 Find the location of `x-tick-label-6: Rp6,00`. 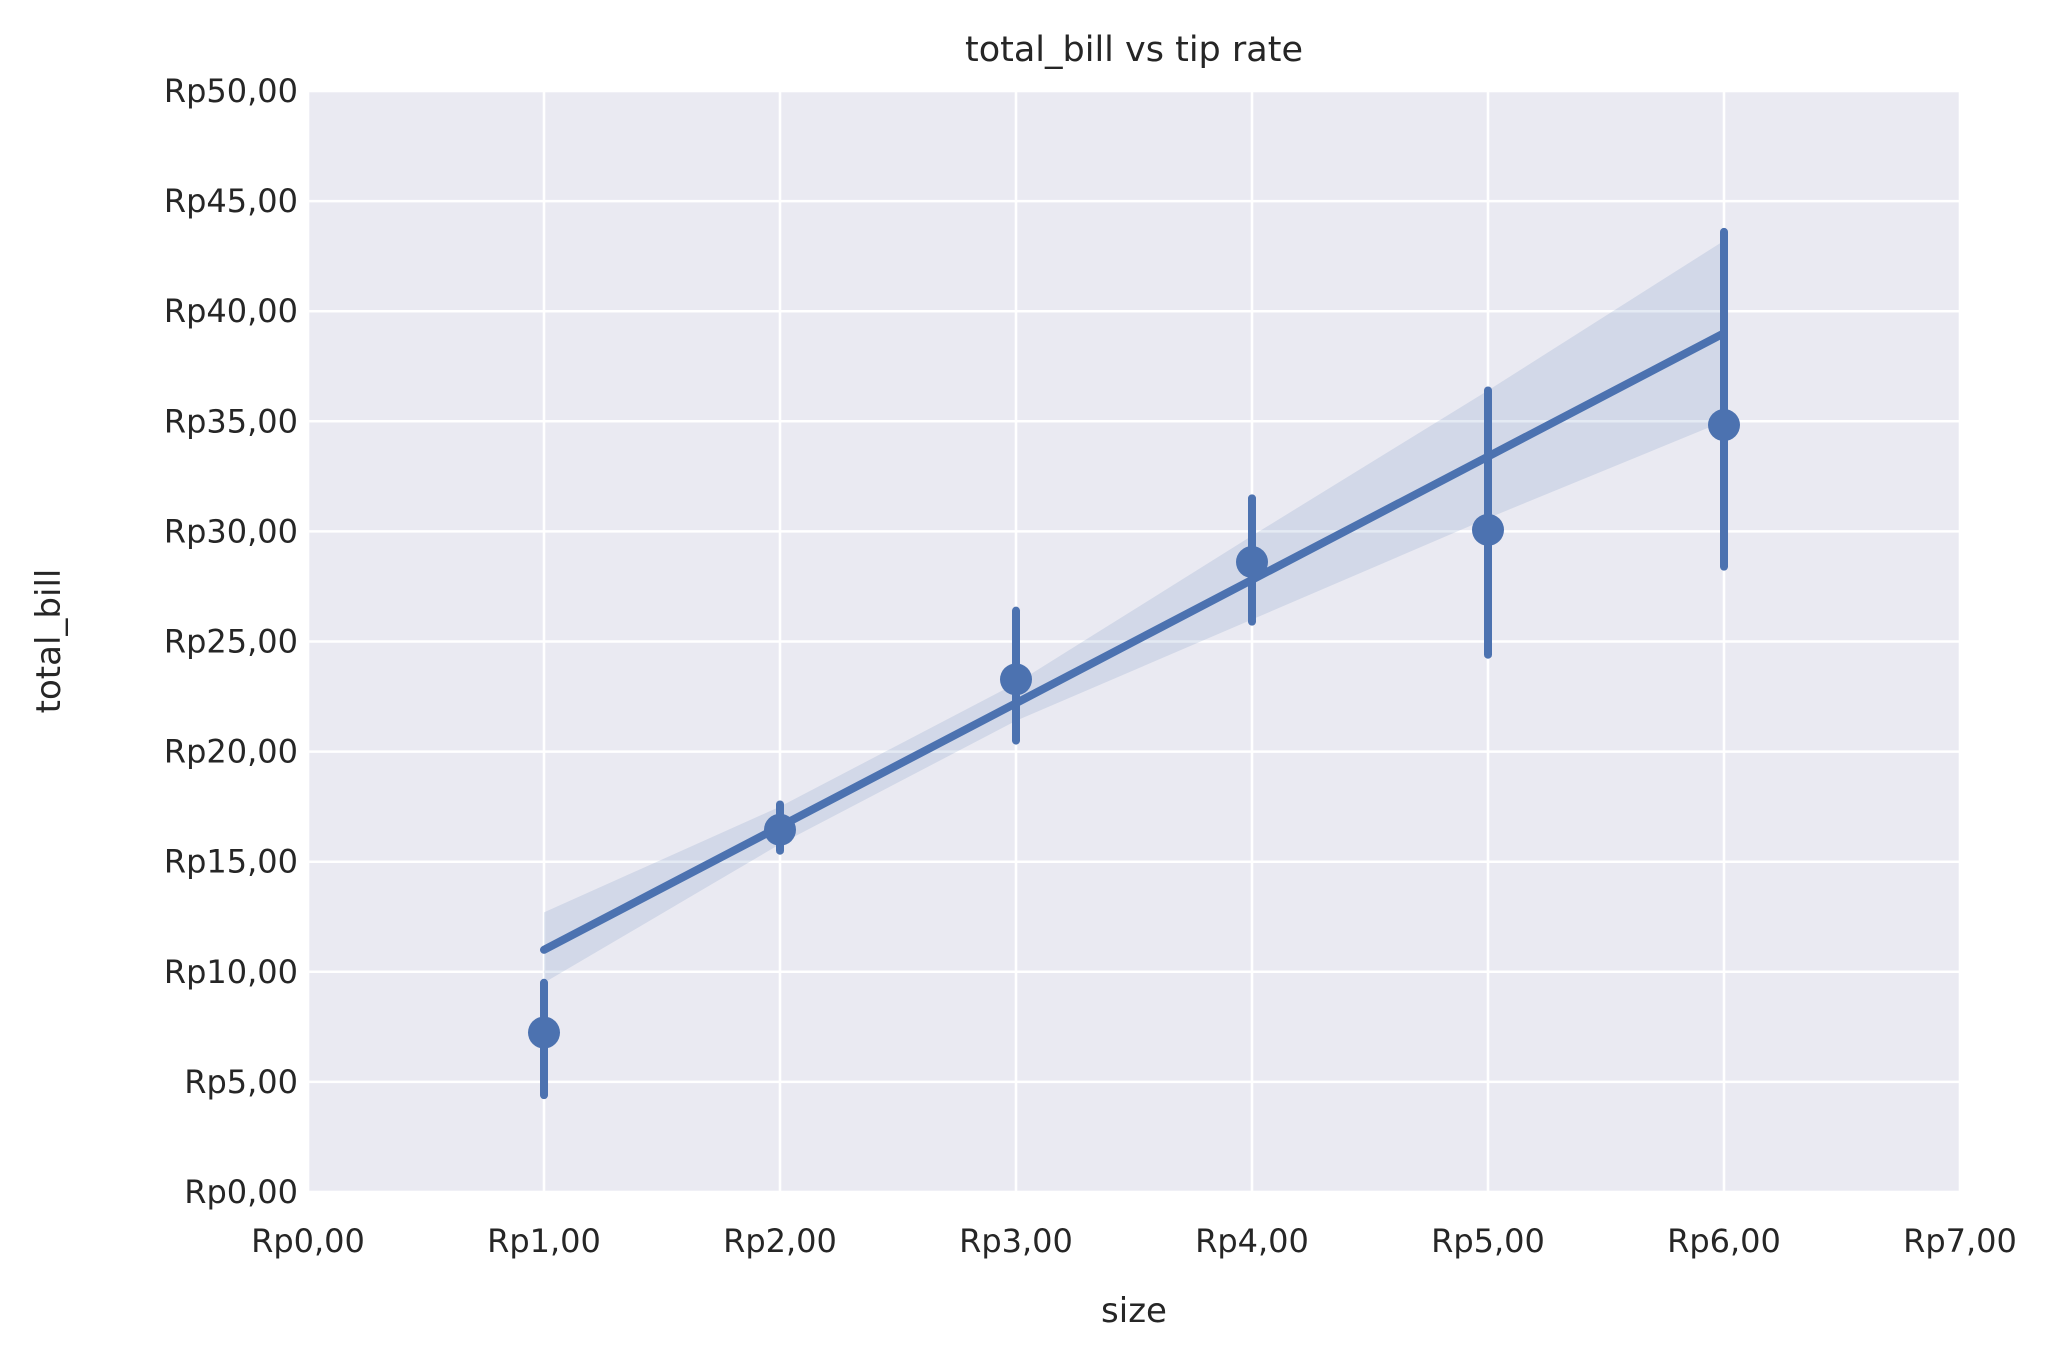

x-tick-label-6: Rp6,00 is located at coordinates (1724, 1241).